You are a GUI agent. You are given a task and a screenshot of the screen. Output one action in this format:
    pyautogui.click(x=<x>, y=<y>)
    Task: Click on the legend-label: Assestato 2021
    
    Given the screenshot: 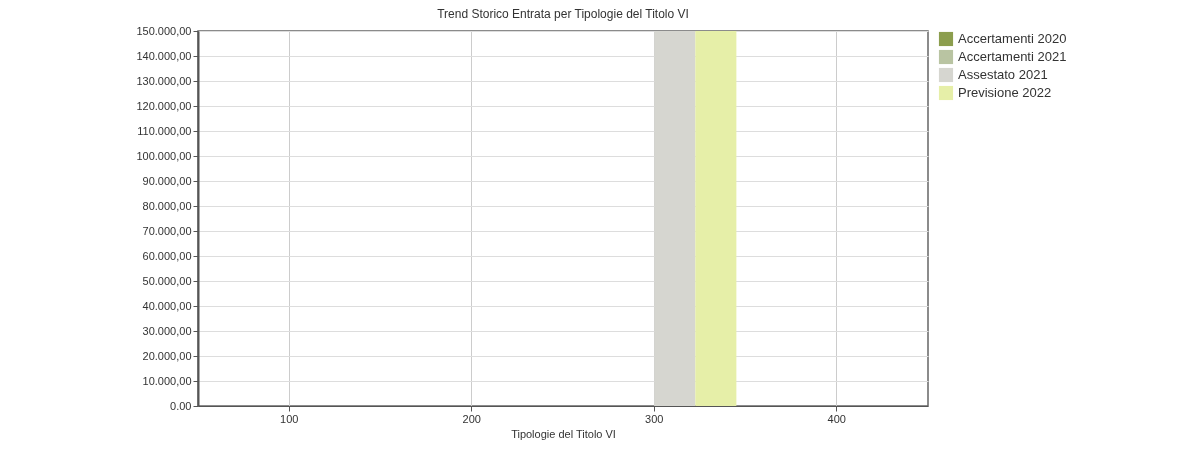 What is the action you would take?
    pyautogui.click(x=1003, y=74)
    